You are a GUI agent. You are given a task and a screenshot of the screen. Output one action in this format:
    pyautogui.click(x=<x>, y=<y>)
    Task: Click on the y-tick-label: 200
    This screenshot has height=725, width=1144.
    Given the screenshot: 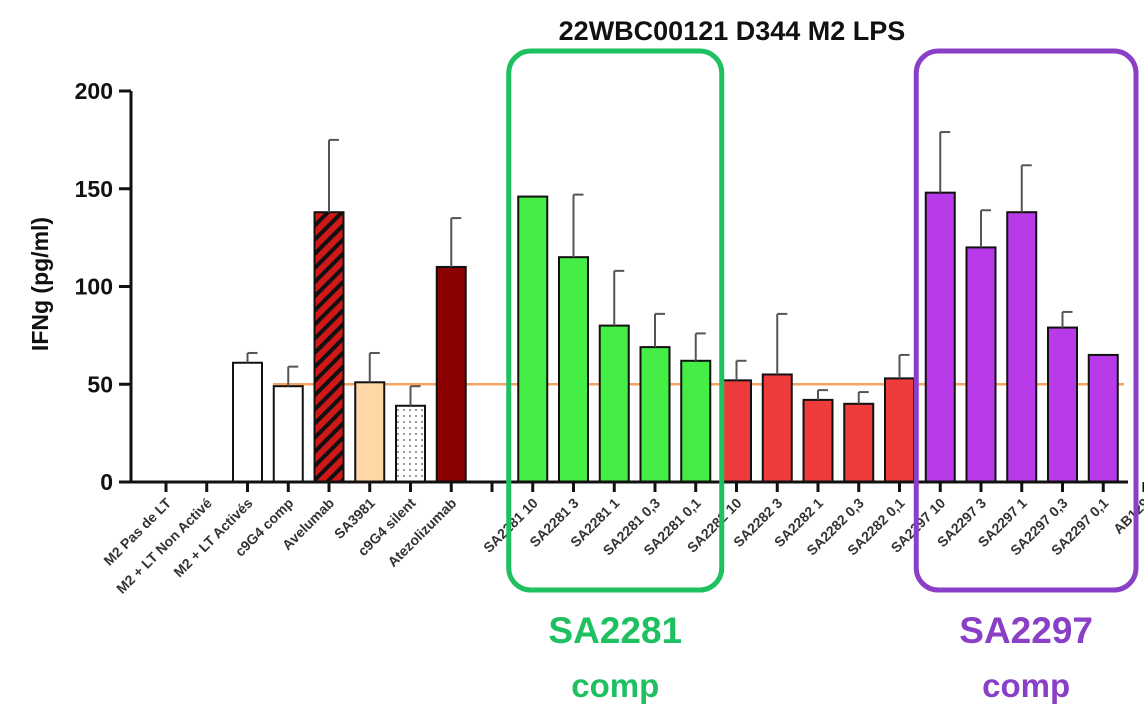 What is the action you would take?
    pyautogui.click(x=94, y=91)
    